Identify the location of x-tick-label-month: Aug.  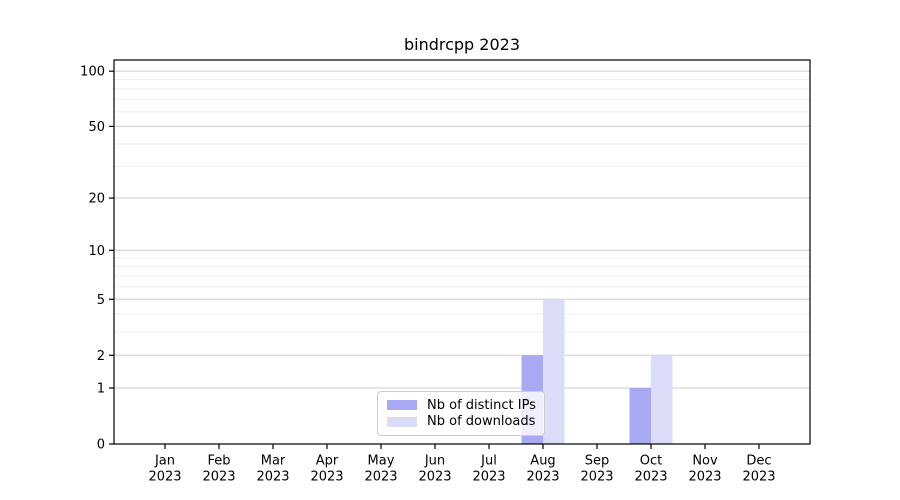
(542, 461).